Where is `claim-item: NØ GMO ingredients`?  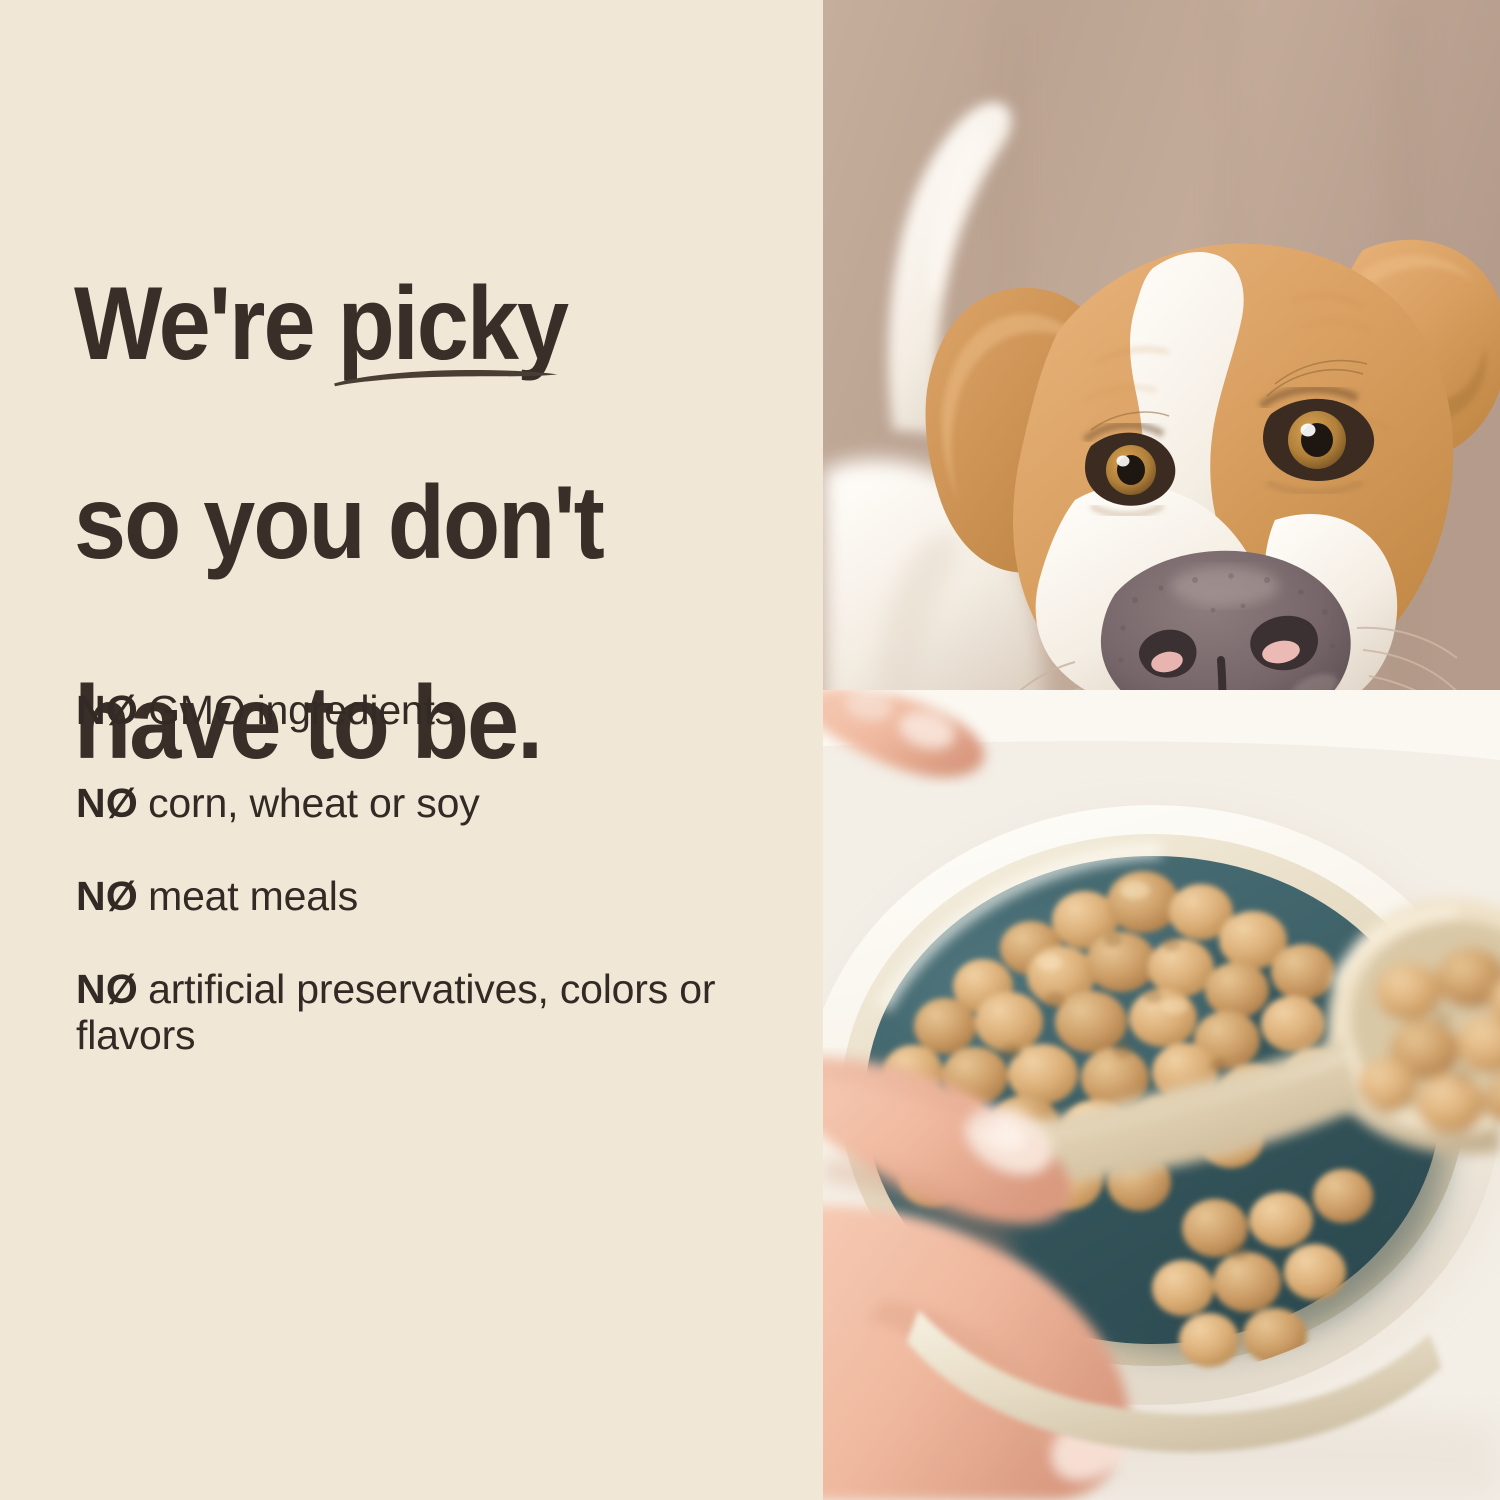 claim-item: NØ GMO ingredients is located at coordinates (436, 710).